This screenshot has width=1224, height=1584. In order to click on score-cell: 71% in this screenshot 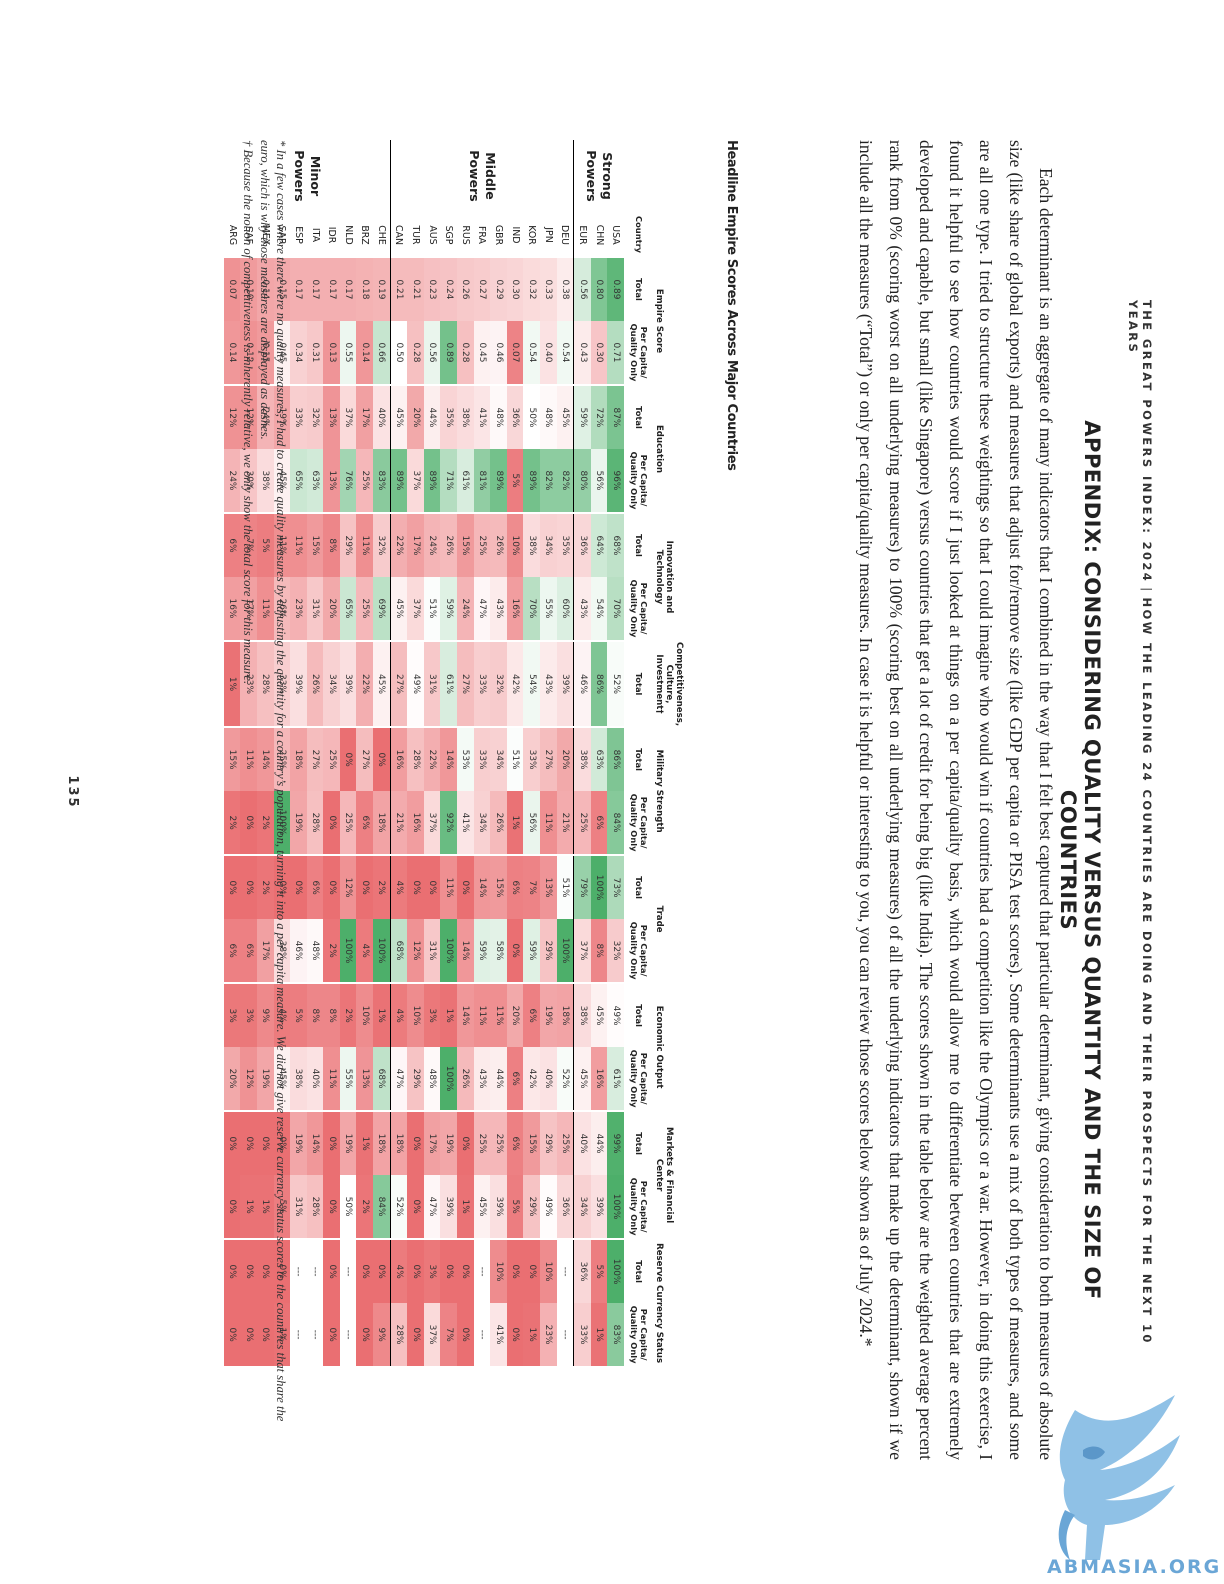, I will do `click(449, 481)`.